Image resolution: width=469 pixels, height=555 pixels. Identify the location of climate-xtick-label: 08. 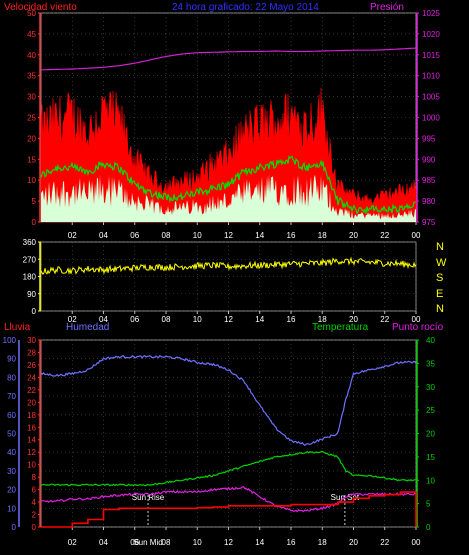
(166, 542).